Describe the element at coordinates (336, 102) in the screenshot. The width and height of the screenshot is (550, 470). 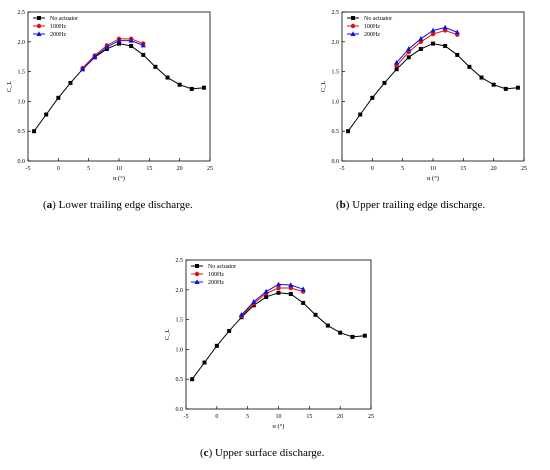
I see `y-tick-label: 1.0` at that location.